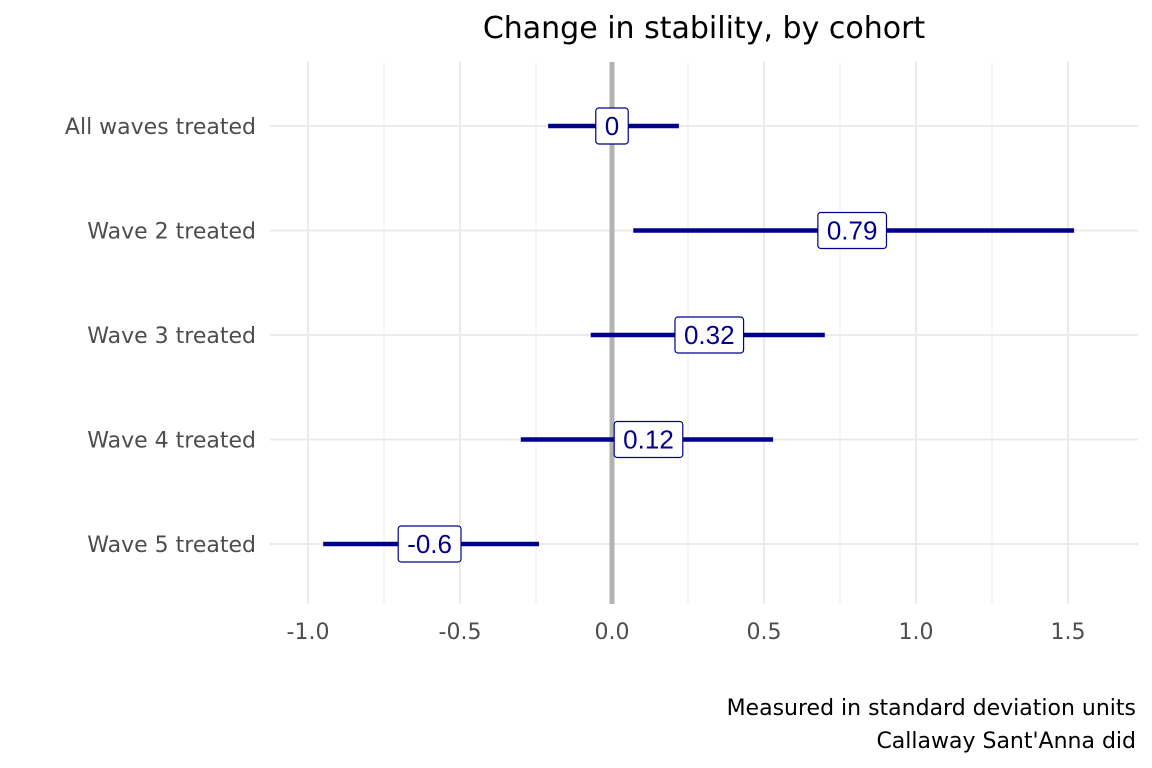 This screenshot has width=1152, height=768. I want to click on x-tick-label: 0.0, so click(612, 632).